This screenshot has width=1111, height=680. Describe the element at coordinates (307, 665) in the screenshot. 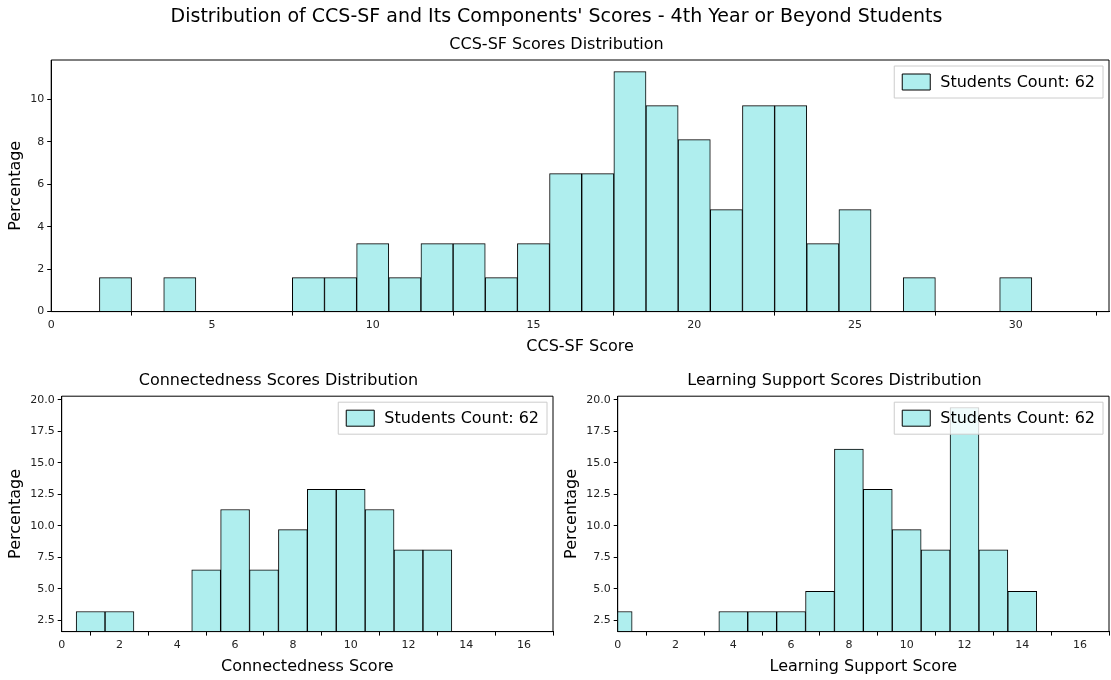

I see `x-axis-title: Connectedness Score` at that location.